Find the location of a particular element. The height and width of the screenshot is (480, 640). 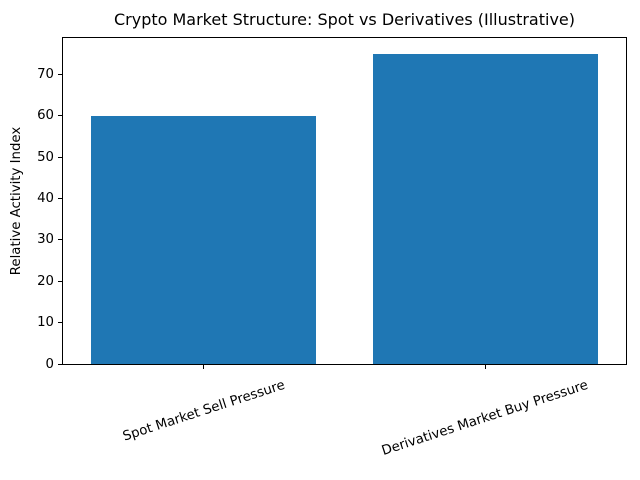

y-tick-label: 20 is located at coordinates (45, 281).